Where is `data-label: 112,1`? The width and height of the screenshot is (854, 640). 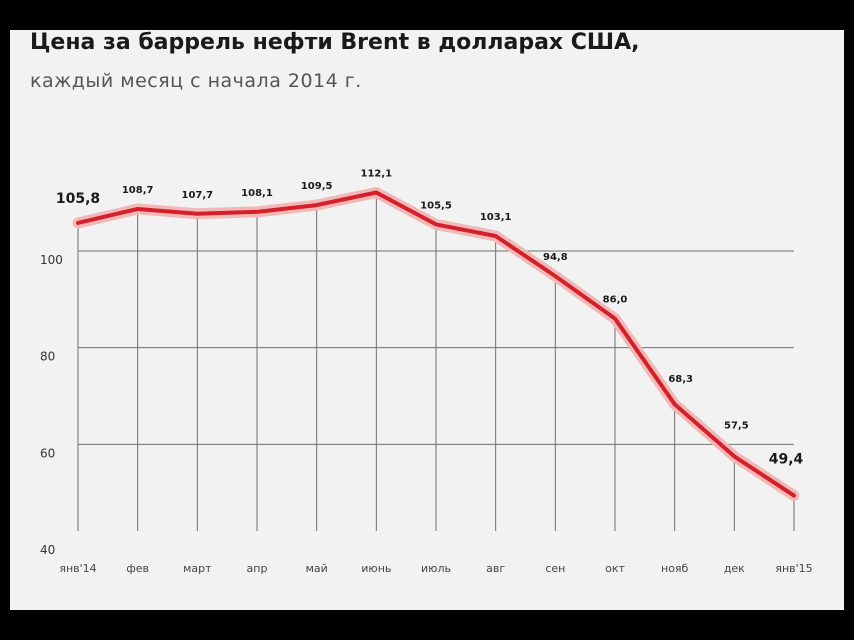
data-label: 112,1 is located at coordinates (377, 174).